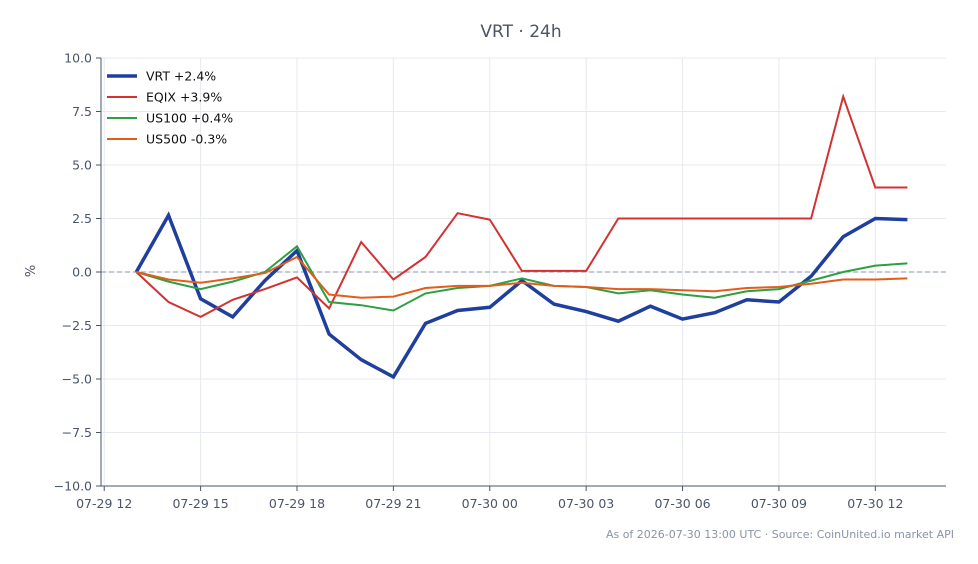 Image resolution: width=978 pixels, height=564 pixels. I want to click on y-tick-label: −10.0, so click(73, 486).